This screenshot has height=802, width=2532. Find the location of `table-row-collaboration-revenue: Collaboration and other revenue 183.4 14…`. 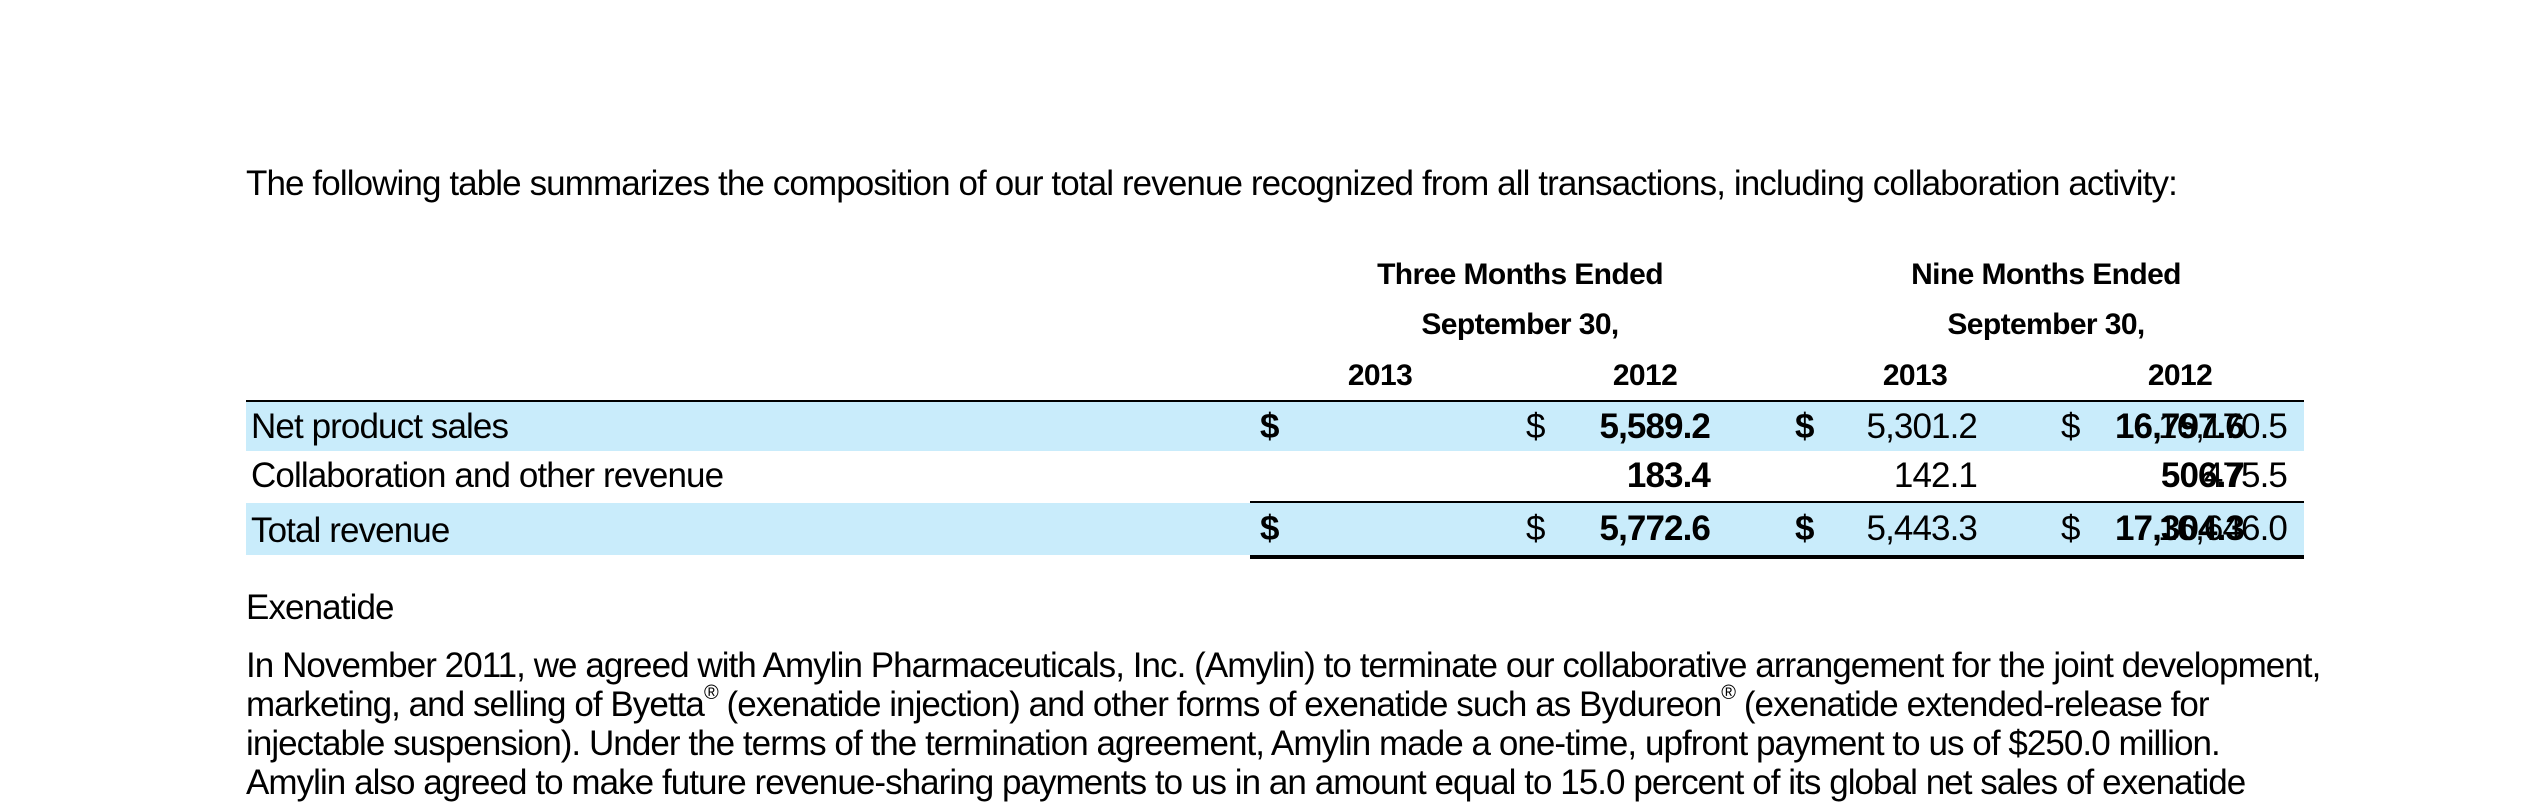

table-row-collaboration-revenue: Collaboration and other revenue 183.4 14… is located at coordinates (1275, 476).